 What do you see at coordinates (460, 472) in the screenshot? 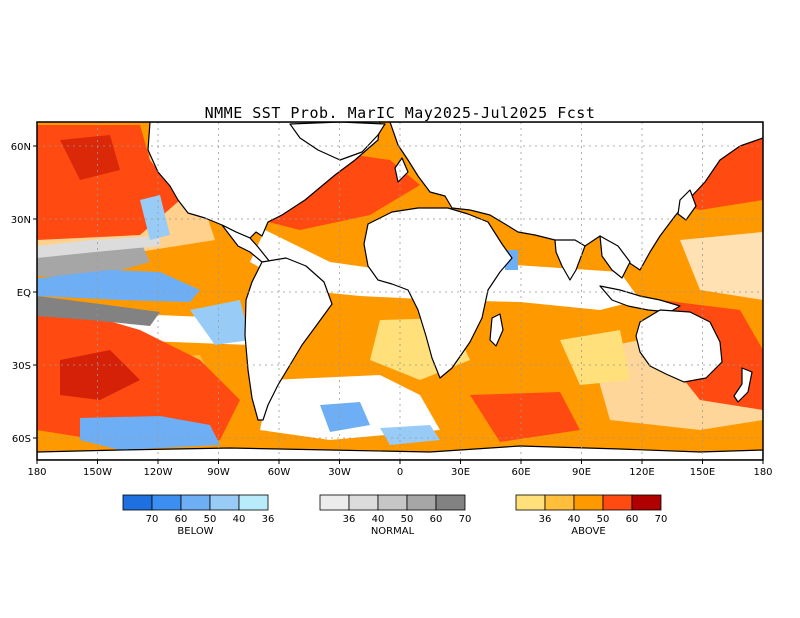
I see `lon-tick-label: 30E` at bounding box center [460, 472].